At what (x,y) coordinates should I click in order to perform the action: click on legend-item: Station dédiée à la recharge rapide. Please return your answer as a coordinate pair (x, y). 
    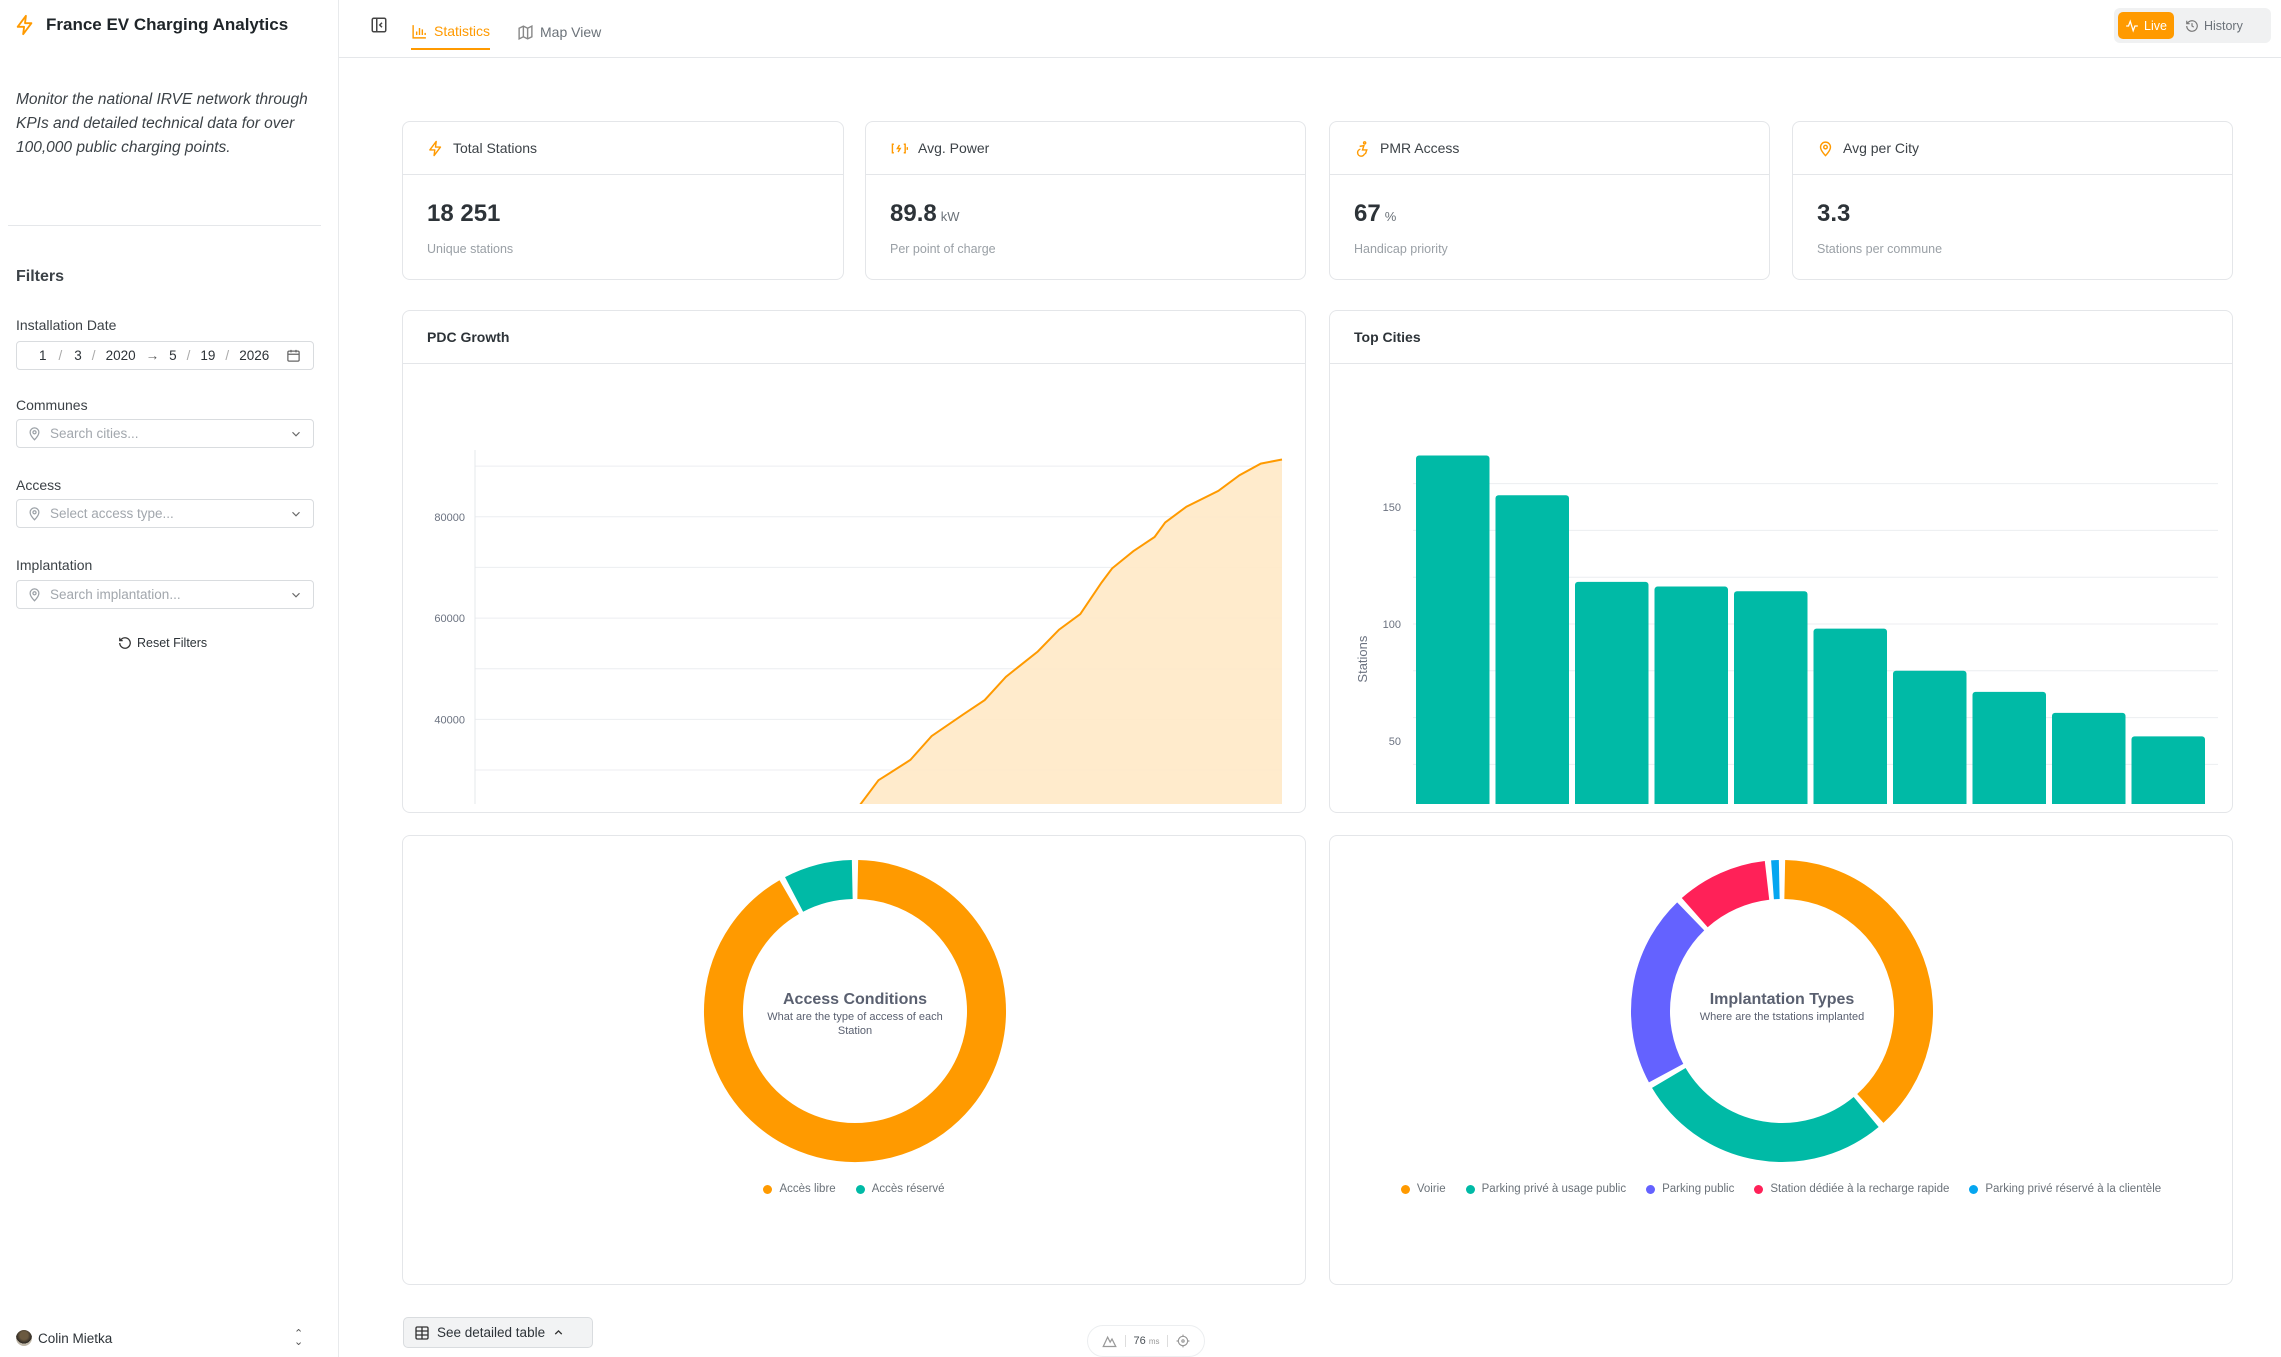
    Looking at the image, I should click on (1851, 1189).